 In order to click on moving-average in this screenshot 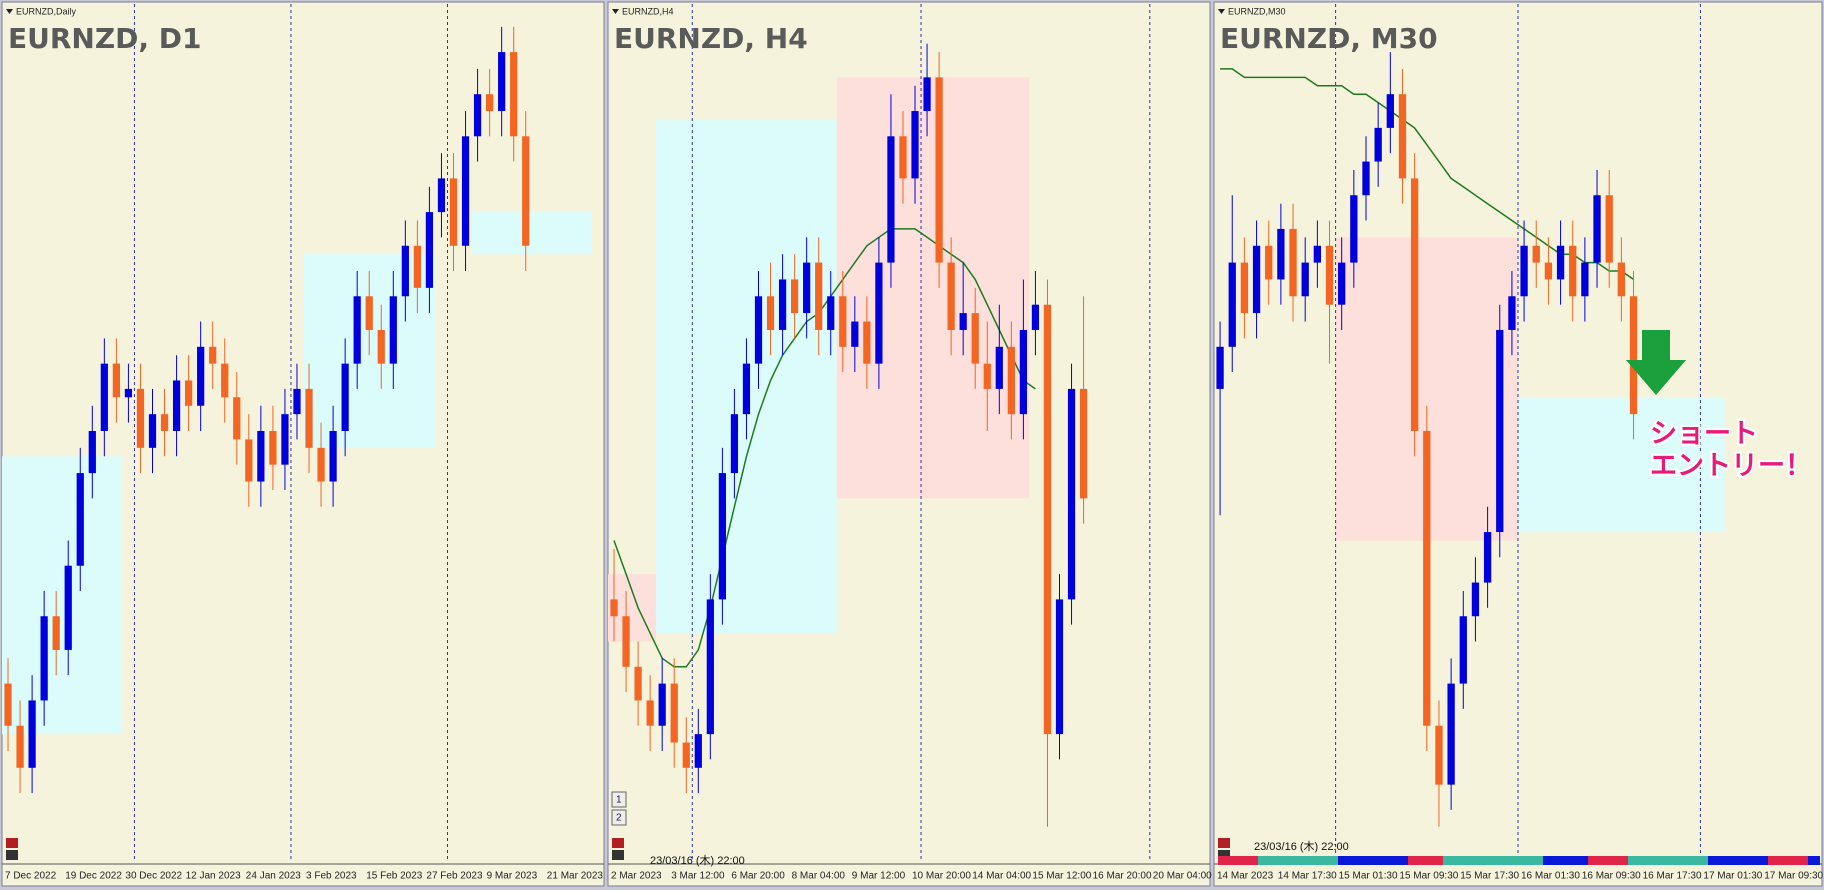, I will do `click(824, 448)`.